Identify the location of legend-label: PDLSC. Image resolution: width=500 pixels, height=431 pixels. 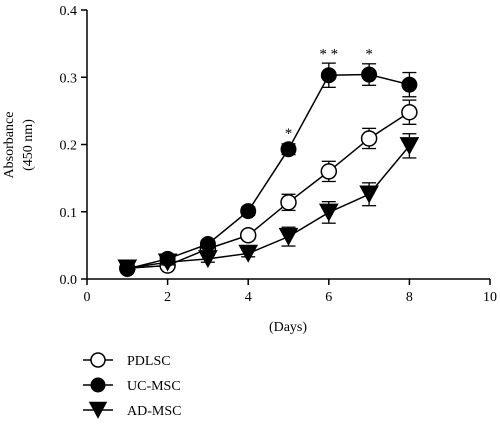
(149, 361).